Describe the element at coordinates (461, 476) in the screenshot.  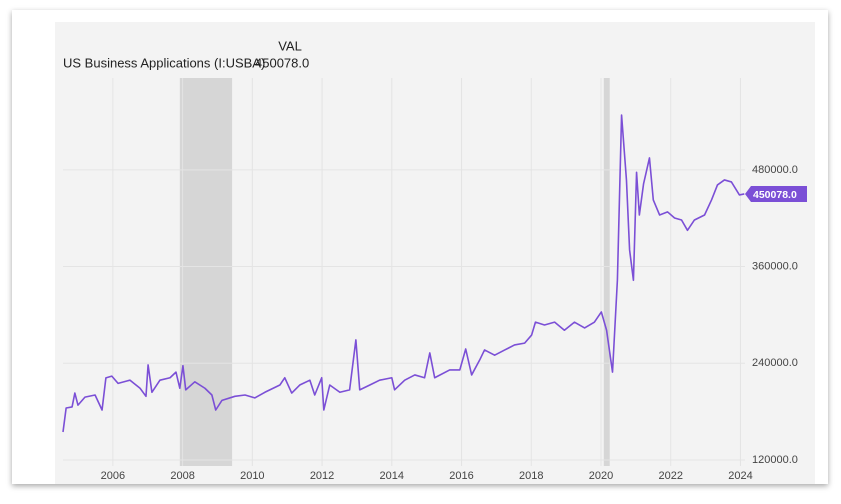
I see `x-tick-label: 2016` at that location.